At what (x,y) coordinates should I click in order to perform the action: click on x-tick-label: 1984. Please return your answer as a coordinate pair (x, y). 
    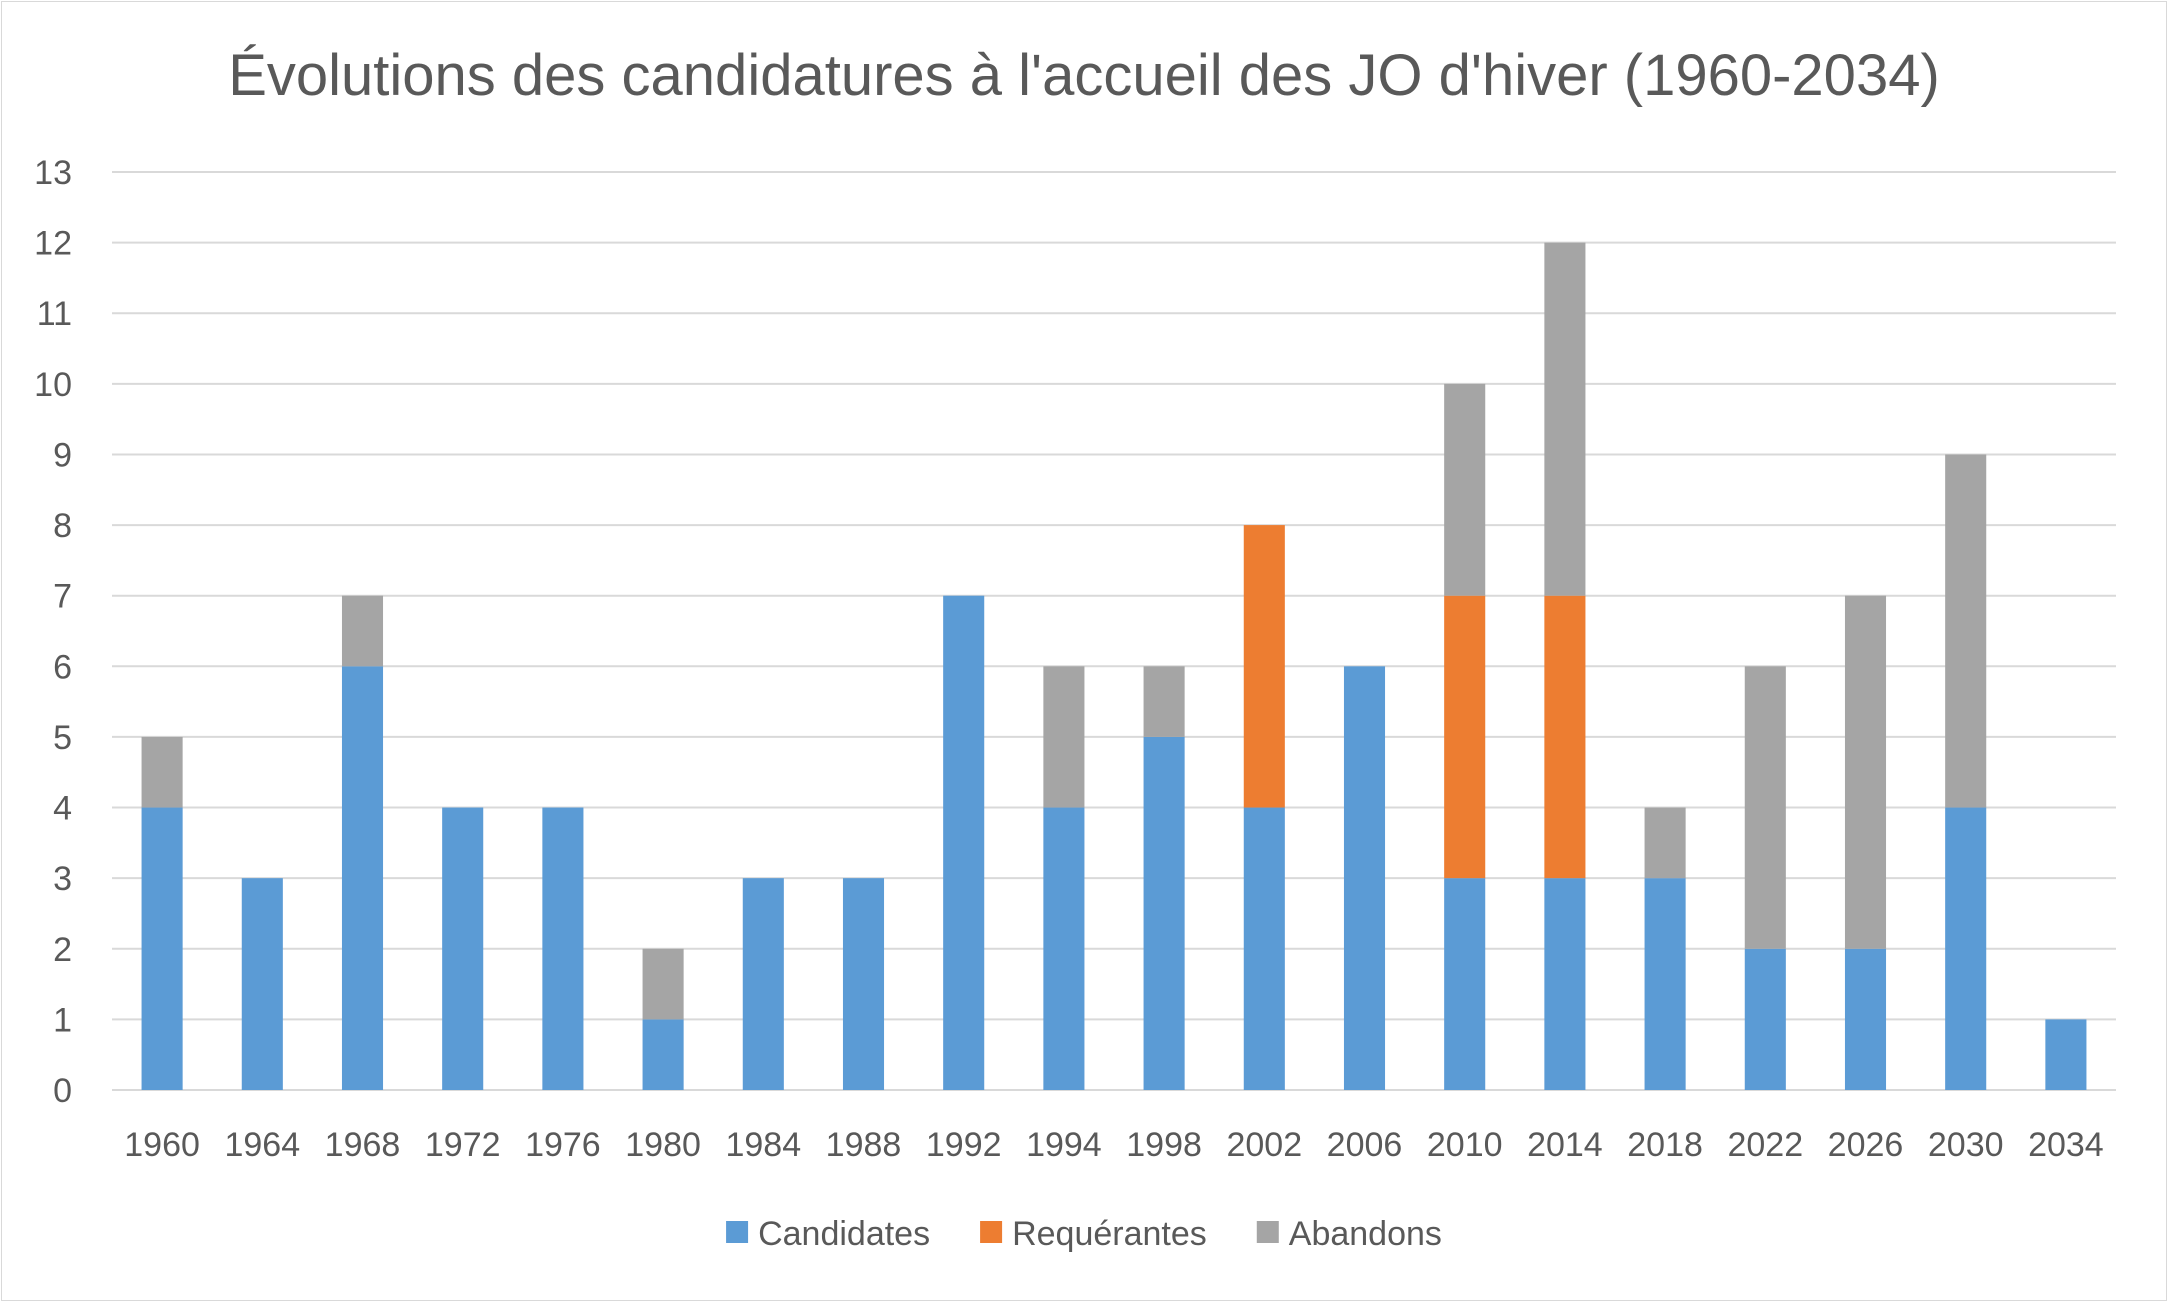
    Looking at the image, I should click on (763, 1145).